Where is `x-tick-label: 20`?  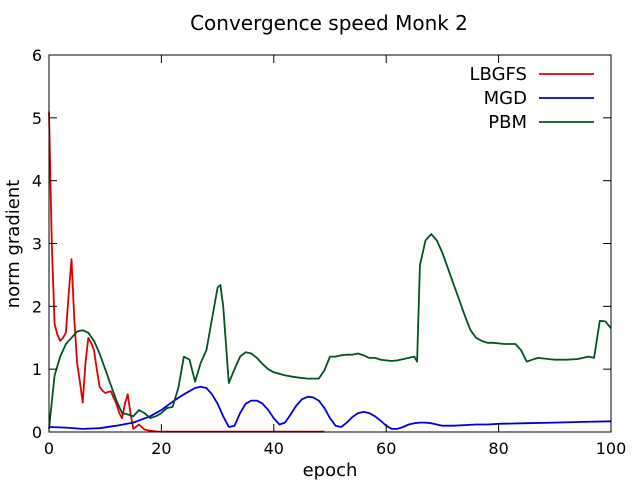
x-tick-label: 20 is located at coordinates (161, 448).